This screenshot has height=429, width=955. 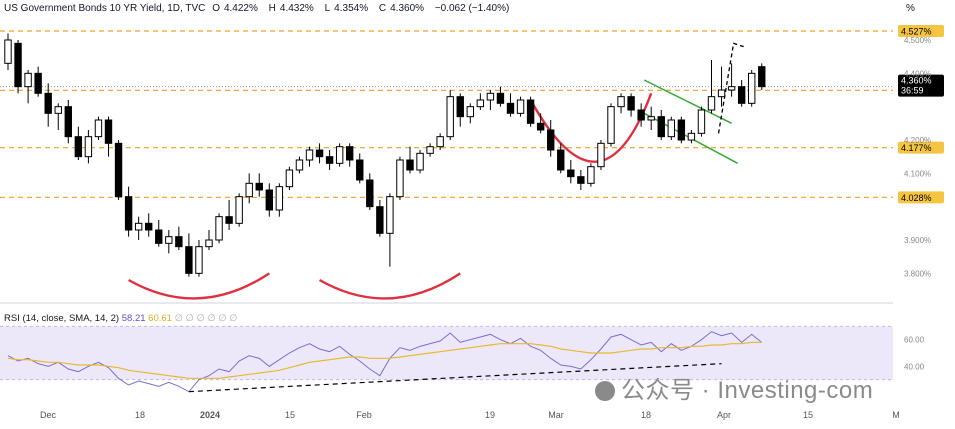 I want to click on time-axis: Dec 18 2024 15 Feb 19 Mar 18 Apr 15 M, so click(x=470, y=415).